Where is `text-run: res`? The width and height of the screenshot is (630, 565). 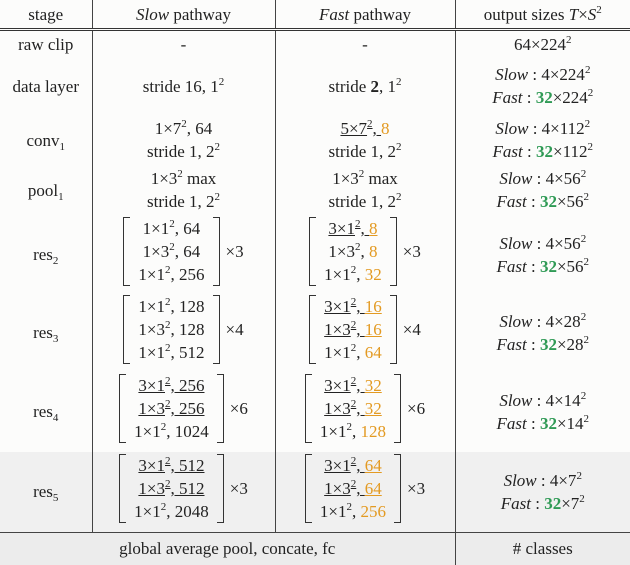 text-run: res is located at coordinates (43, 333).